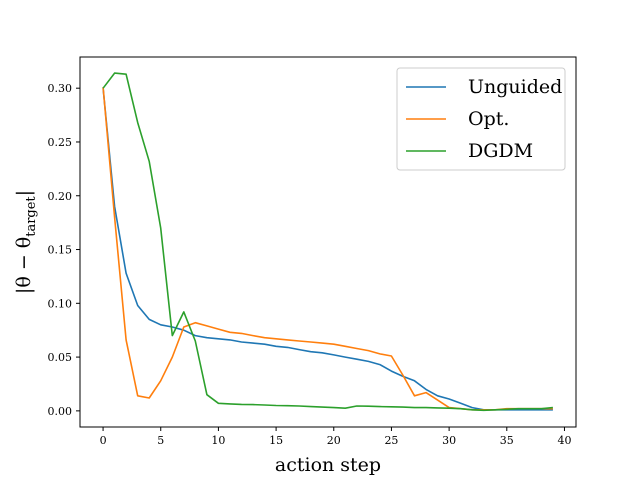 The width and height of the screenshot is (640, 480). Describe the element at coordinates (564, 440) in the screenshot. I see `x-tick-label: 40` at that location.